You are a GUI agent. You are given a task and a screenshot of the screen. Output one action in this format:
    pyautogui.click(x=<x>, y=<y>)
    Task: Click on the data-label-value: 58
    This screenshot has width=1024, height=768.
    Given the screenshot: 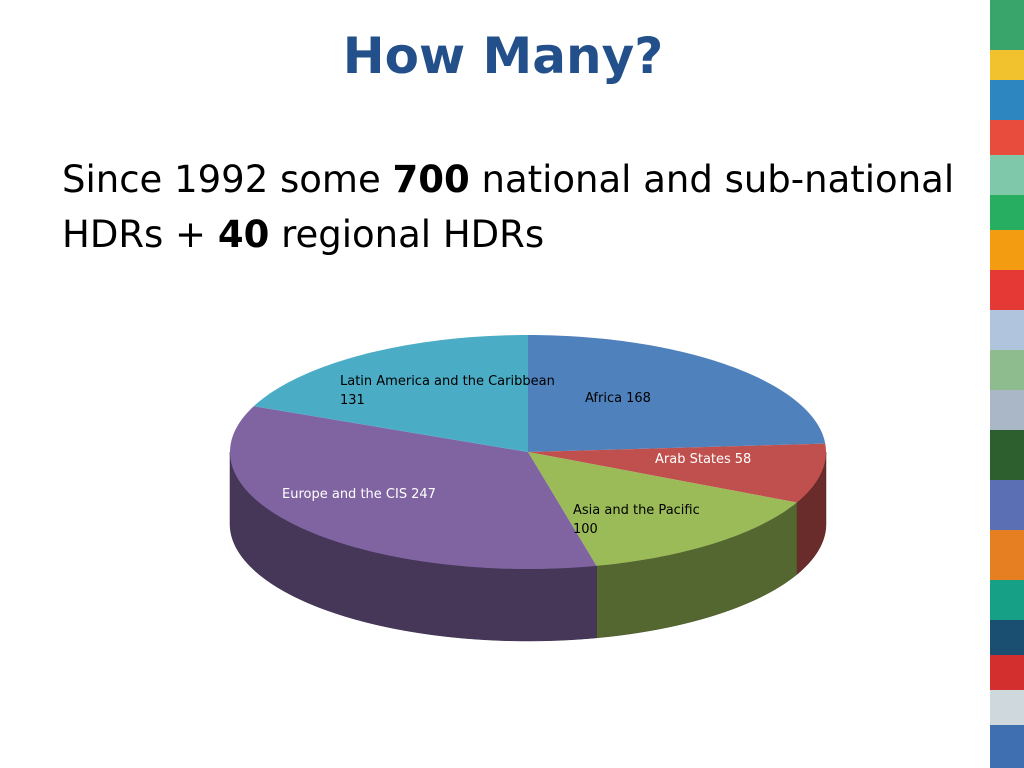 What is the action you would take?
    pyautogui.click(x=743, y=459)
    